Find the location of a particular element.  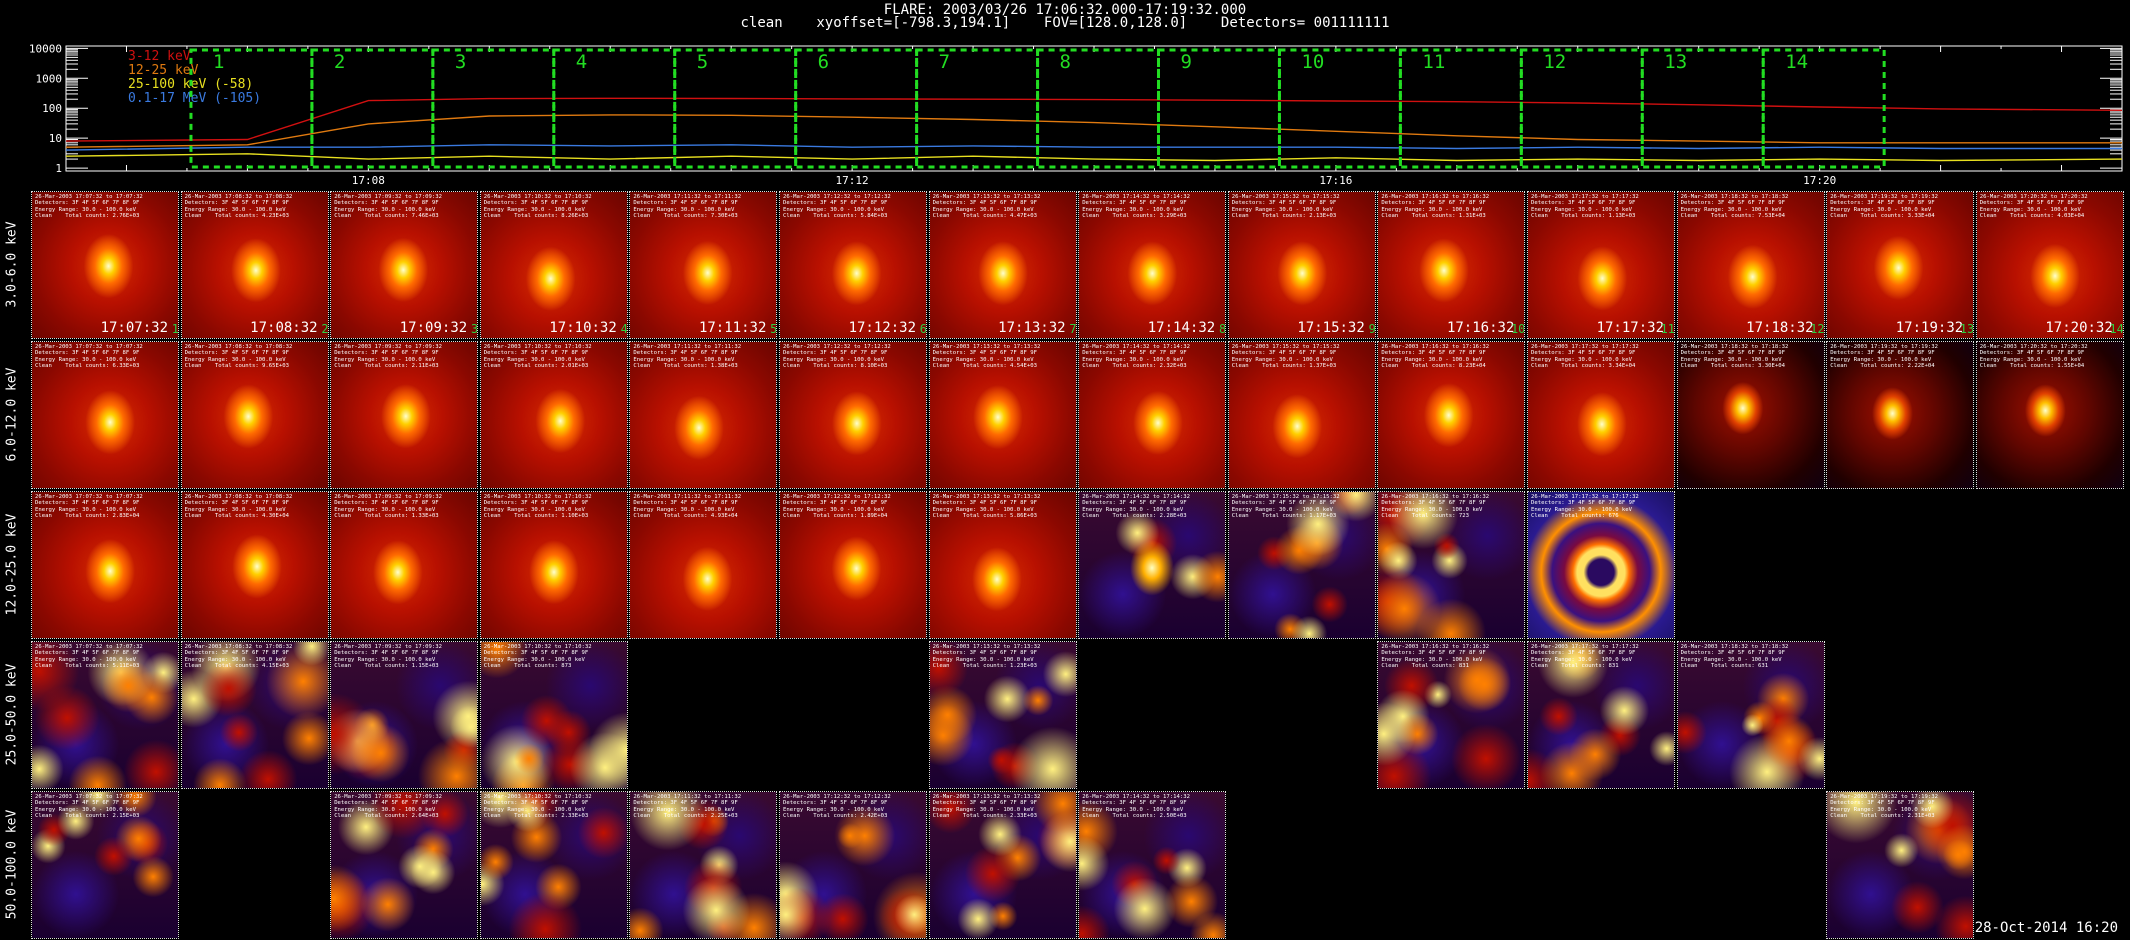

tile-index: 9 is located at coordinates (1372, 329).